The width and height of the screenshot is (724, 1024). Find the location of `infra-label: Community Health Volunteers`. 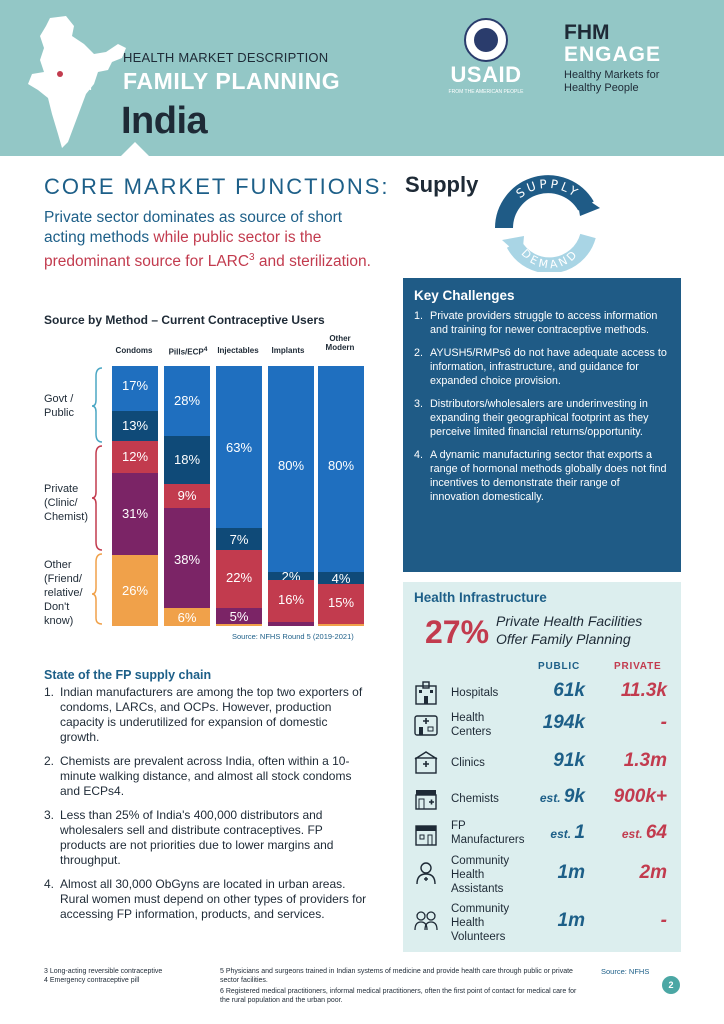

infra-label: Community Health Volunteers is located at coordinates (487, 923).